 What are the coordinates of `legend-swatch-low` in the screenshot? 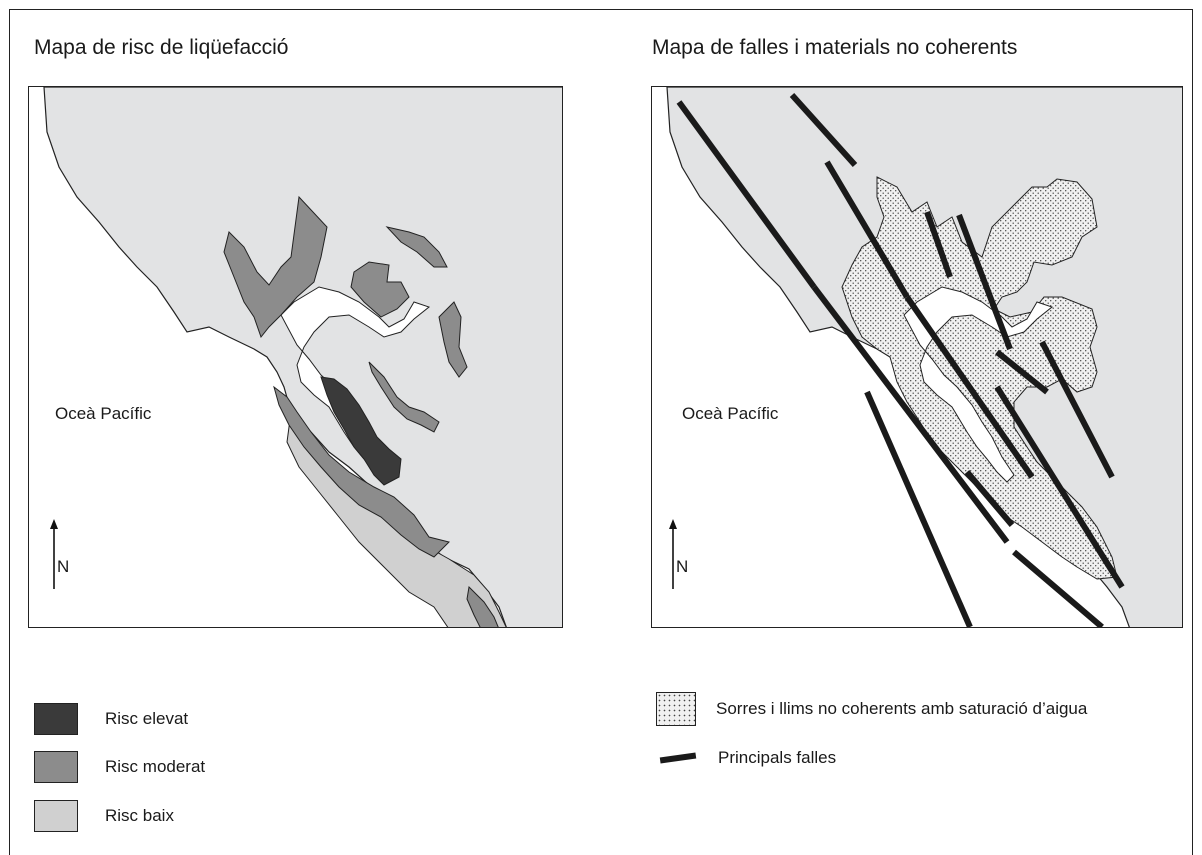 It's located at (56, 816).